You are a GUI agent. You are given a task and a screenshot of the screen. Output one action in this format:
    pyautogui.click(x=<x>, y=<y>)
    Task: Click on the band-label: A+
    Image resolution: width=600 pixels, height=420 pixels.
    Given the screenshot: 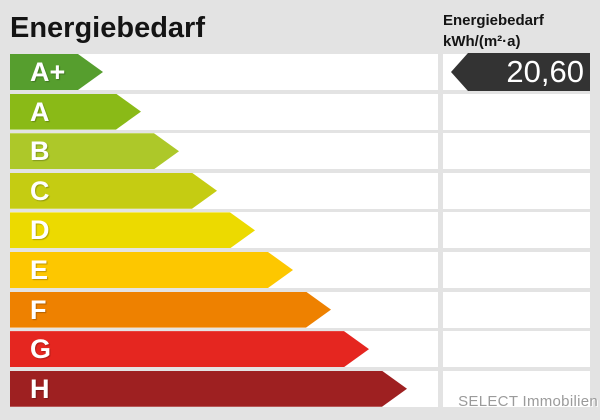 What is the action you would take?
    pyautogui.click(x=48, y=72)
    